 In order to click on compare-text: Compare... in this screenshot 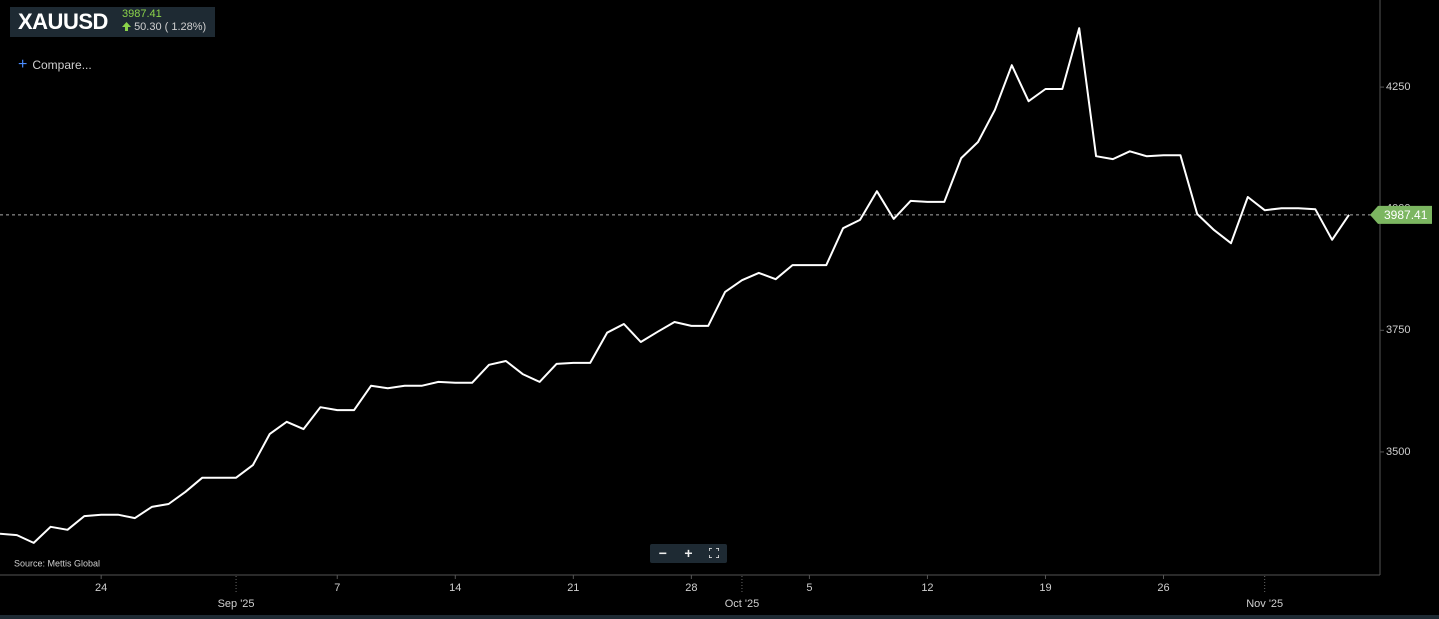, I will do `click(62, 65)`.